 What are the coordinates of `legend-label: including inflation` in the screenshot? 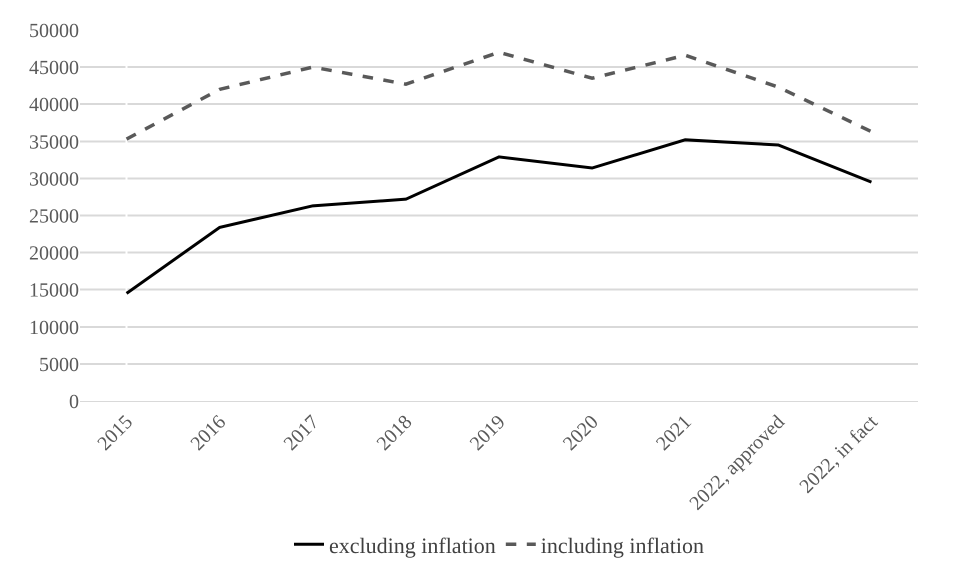 It's located at (622, 545).